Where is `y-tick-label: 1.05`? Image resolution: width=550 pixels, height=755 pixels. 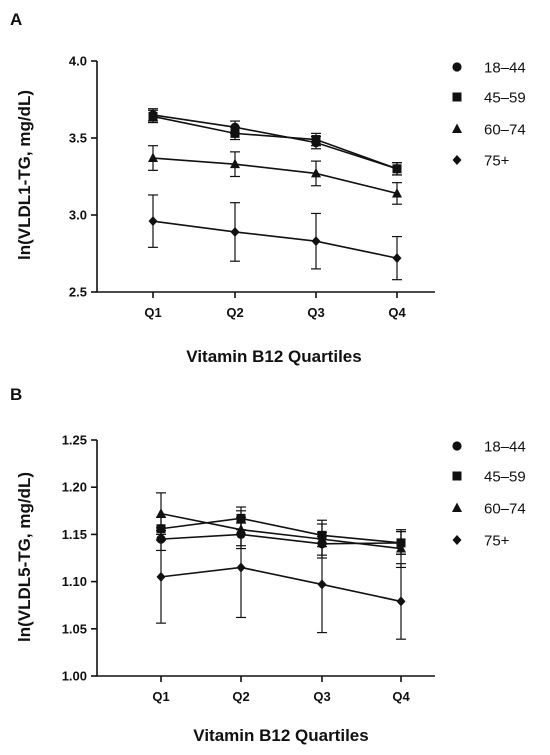 y-tick-label: 1.05 is located at coordinates (74, 628).